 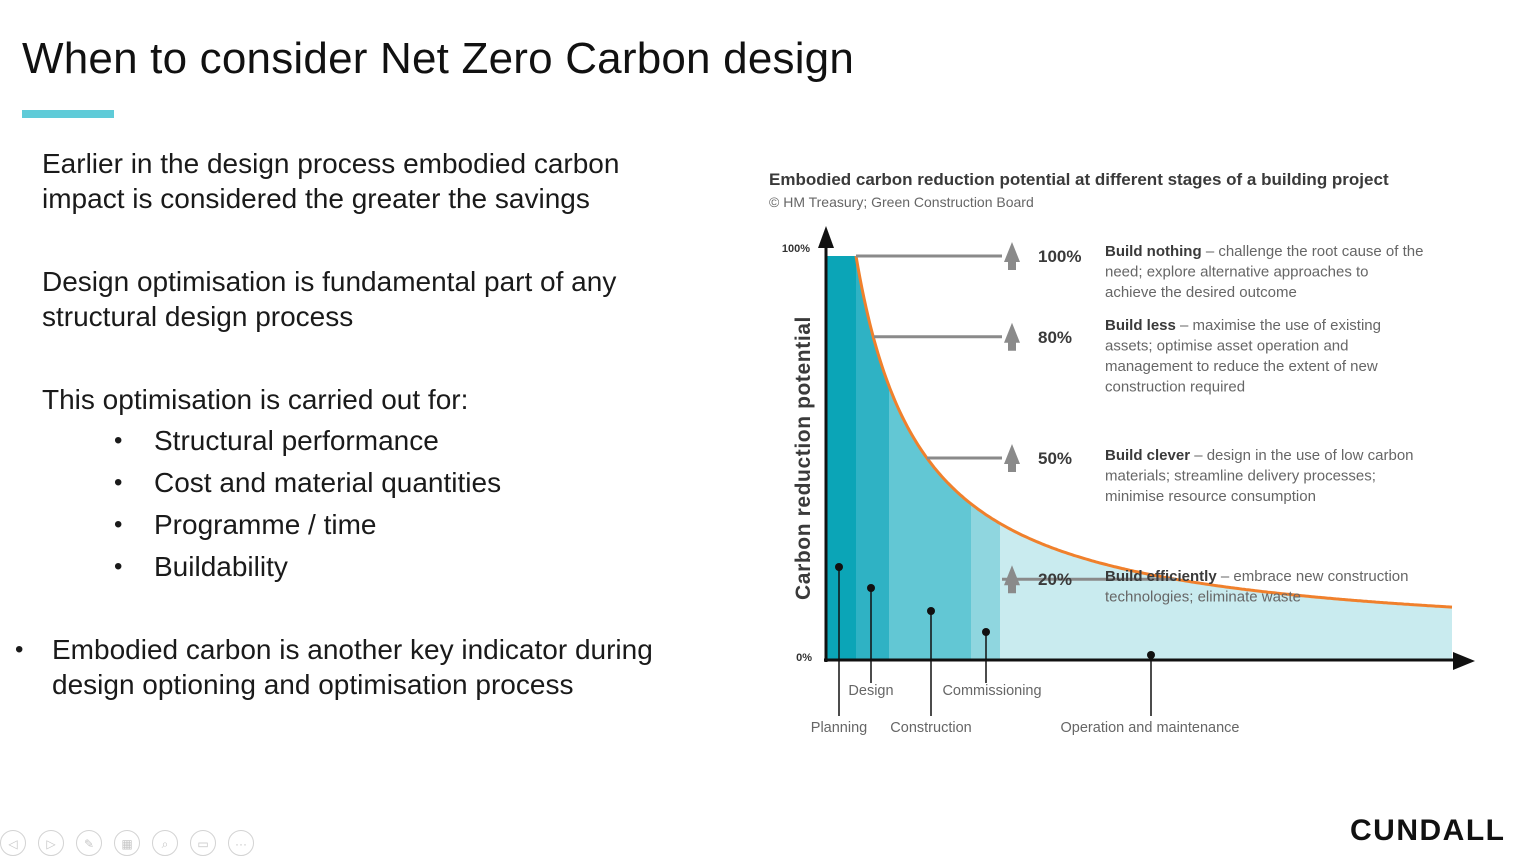 What do you see at coordinates (1163, 576) in the screenshot?
I see `level-heading: Build efficiently` at bounding box center [1163, 576].